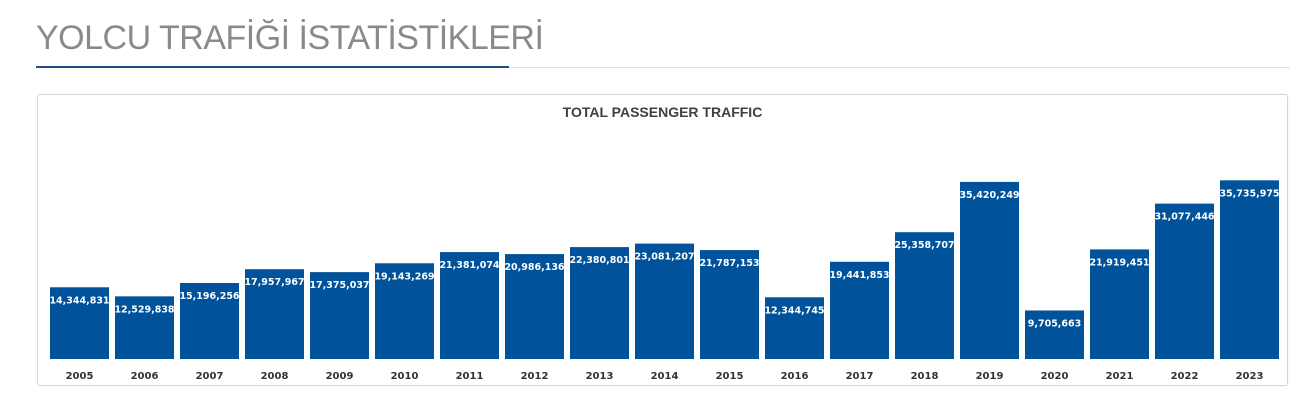 This screenshot has width=1303, height=415. I want to click on bar-2023, so click(1249, 269).